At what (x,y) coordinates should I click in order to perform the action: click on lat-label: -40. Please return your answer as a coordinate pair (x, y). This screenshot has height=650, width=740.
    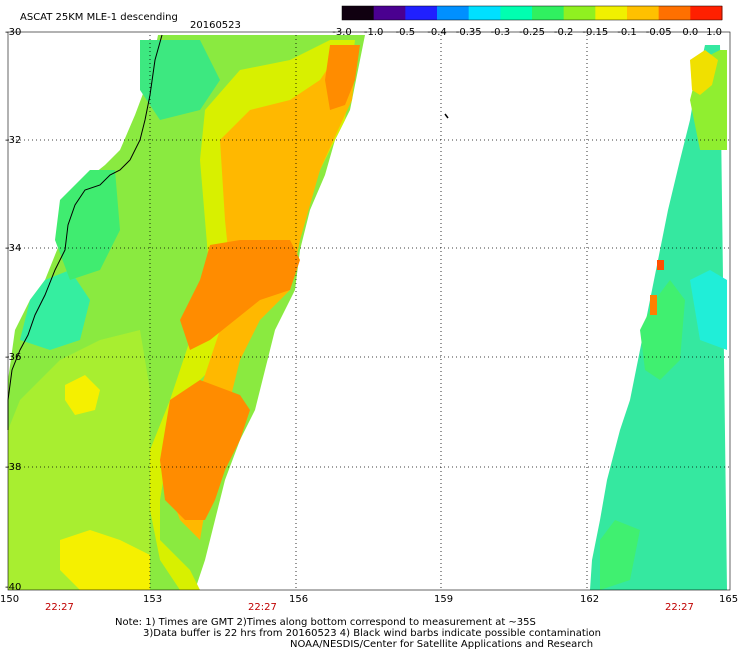
    Looking at the image, I should click on (13, 587).